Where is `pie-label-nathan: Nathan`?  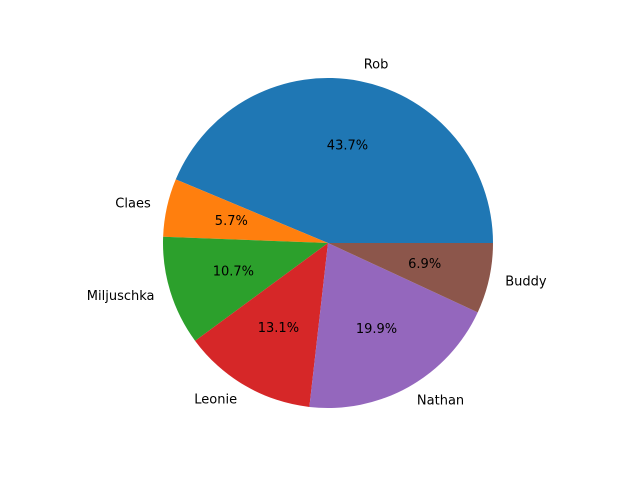 pie-label-nathan: Nathan is located at coordinates (440, 401).